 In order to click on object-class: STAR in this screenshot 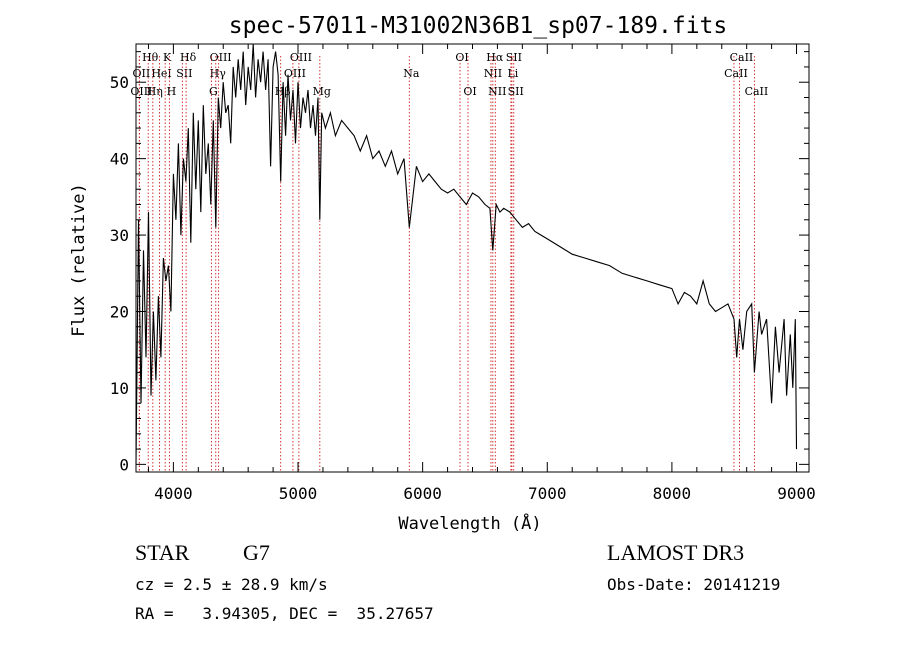, I will do `click(162, 552)`.